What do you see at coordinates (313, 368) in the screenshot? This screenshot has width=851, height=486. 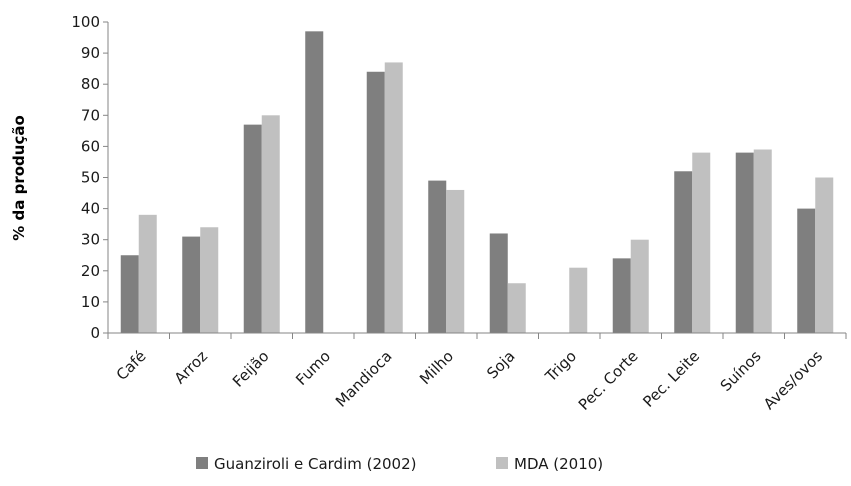 I see `x-tick-label: Fumo` at bounding box center [313, 368].